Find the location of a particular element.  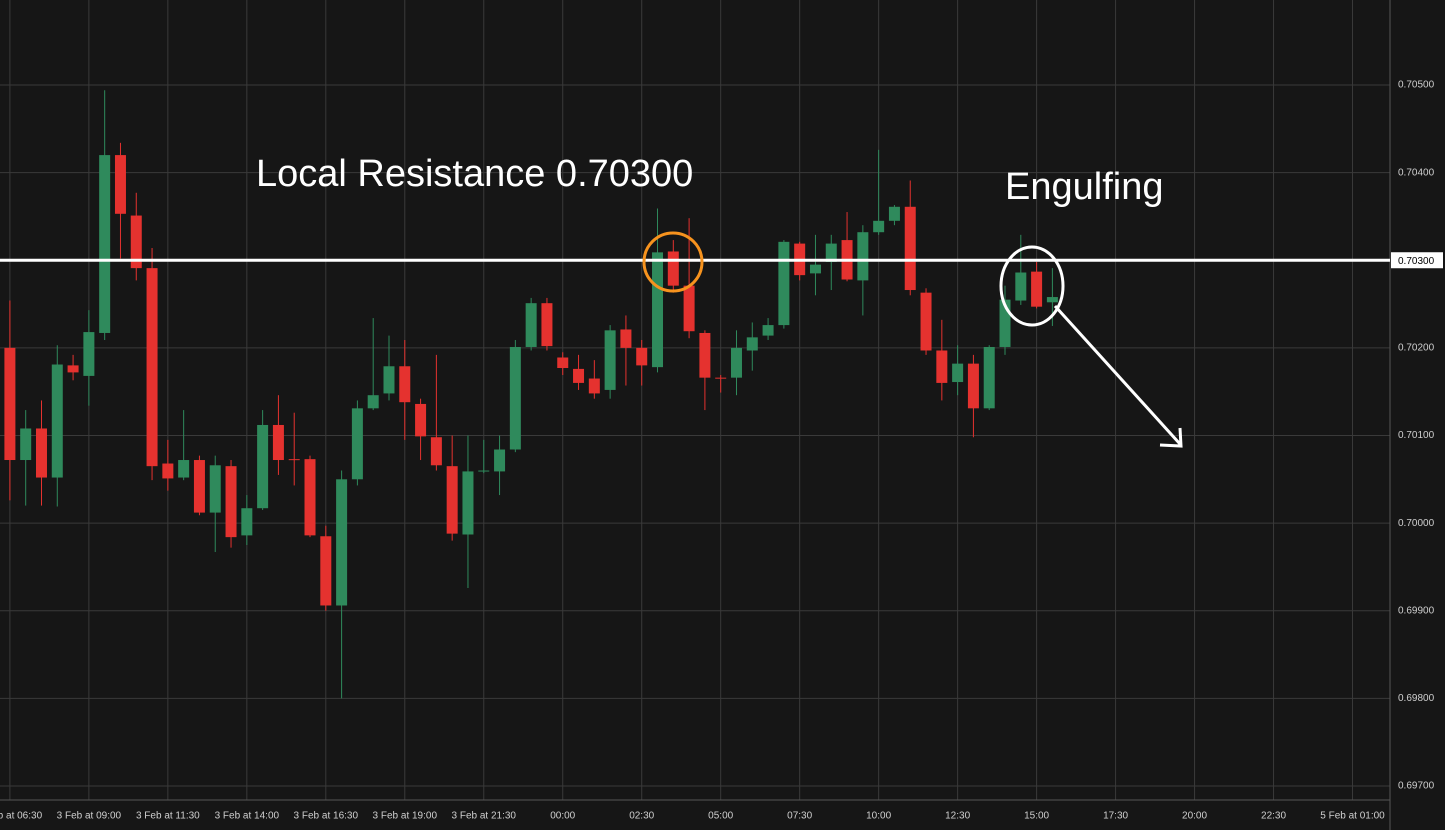

y-tick-label: 0.70400 is located at coordinates (1416, 172).